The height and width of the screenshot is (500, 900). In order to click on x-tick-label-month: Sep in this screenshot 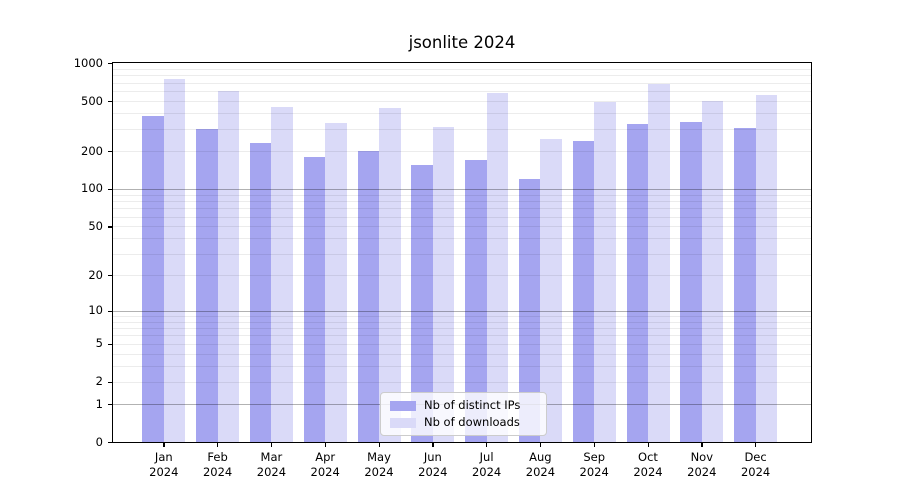, I will do `click(594, 457)`.